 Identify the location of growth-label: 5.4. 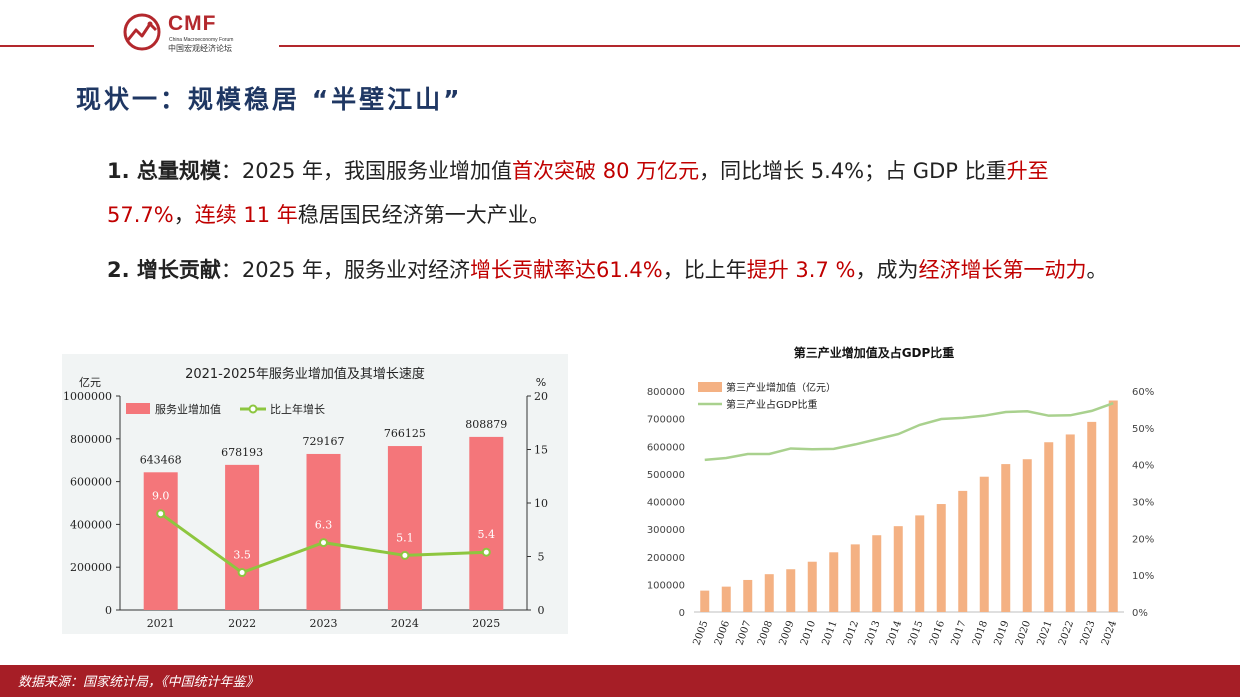
(487, 534).